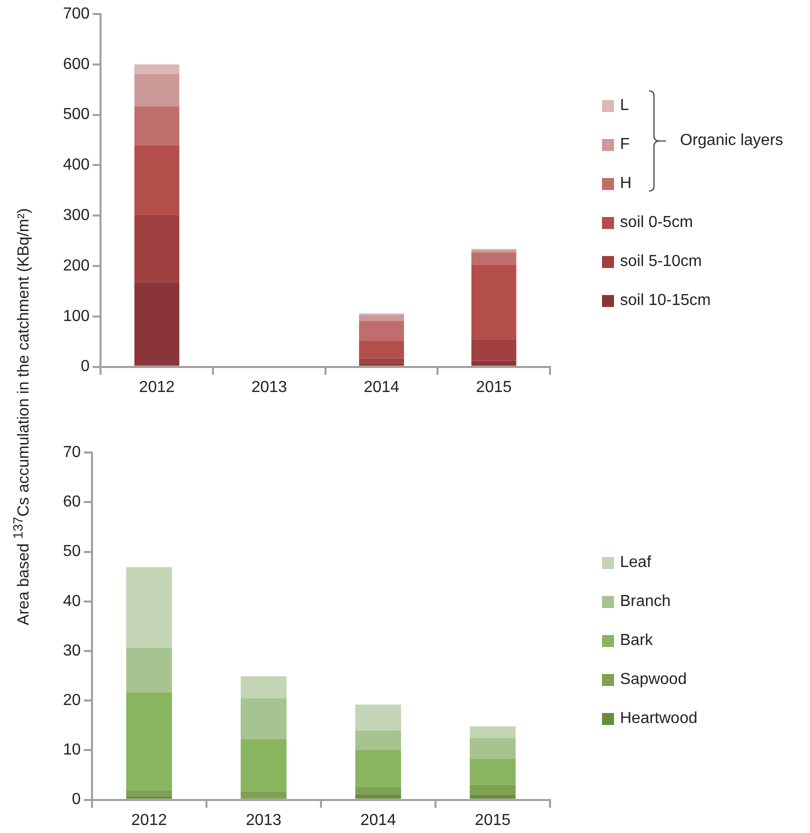 Image resolution: width=810 pixels, height=833 pixels. I want to click on y-tick-label: 200, so click(76, 265).